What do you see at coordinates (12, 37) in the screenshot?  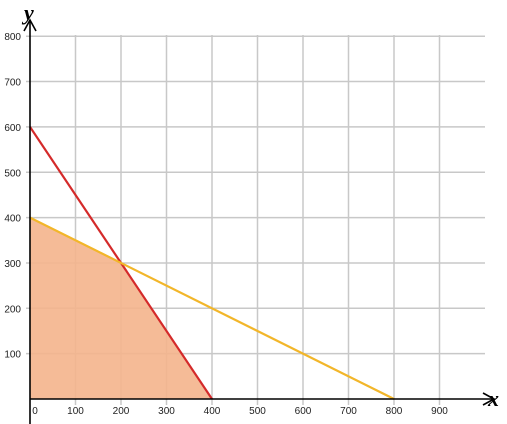 I see `y-tick-label: 800` at bounding box center [12, 37].